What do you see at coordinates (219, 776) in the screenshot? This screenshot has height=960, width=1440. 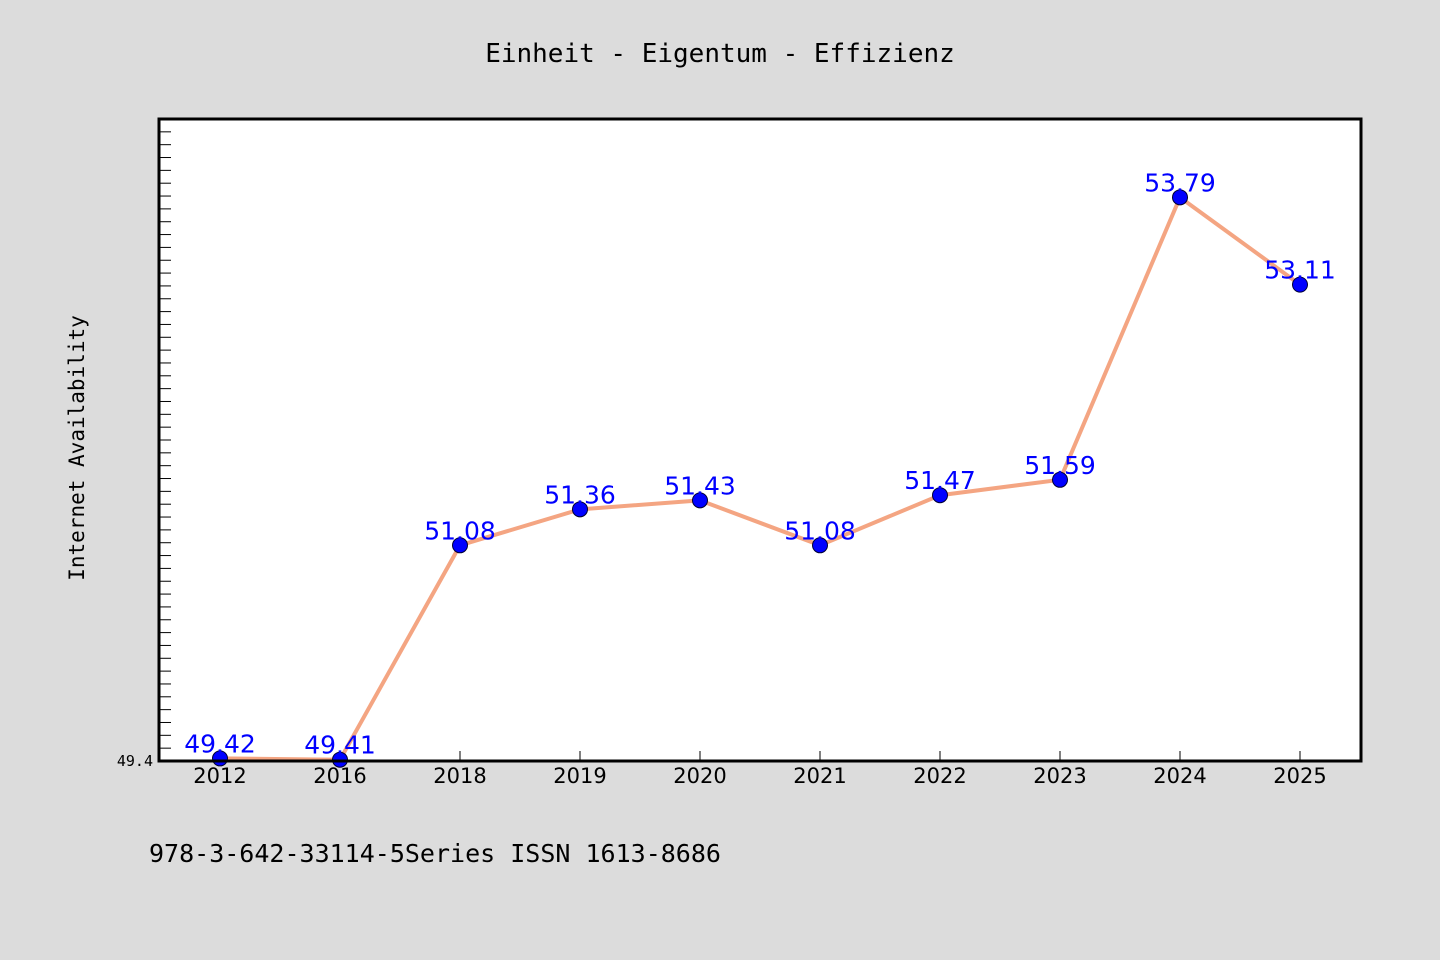 I see `x-tick-label: 2012` at bounding box center [219, 776].